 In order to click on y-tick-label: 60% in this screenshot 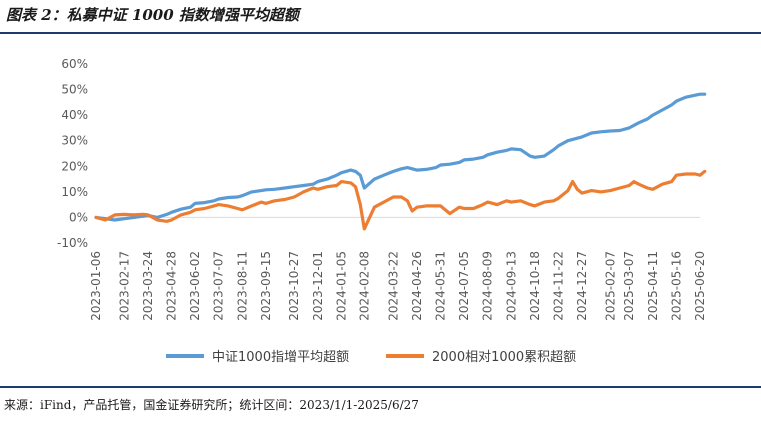, I will do `click(74, 64)`.